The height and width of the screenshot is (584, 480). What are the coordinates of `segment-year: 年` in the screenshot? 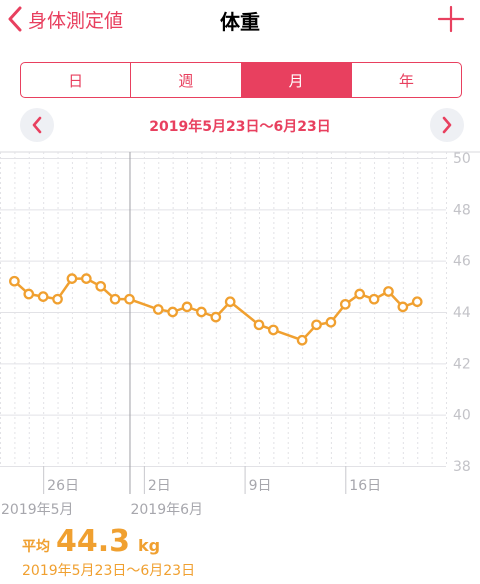 It's located at (406, 80).